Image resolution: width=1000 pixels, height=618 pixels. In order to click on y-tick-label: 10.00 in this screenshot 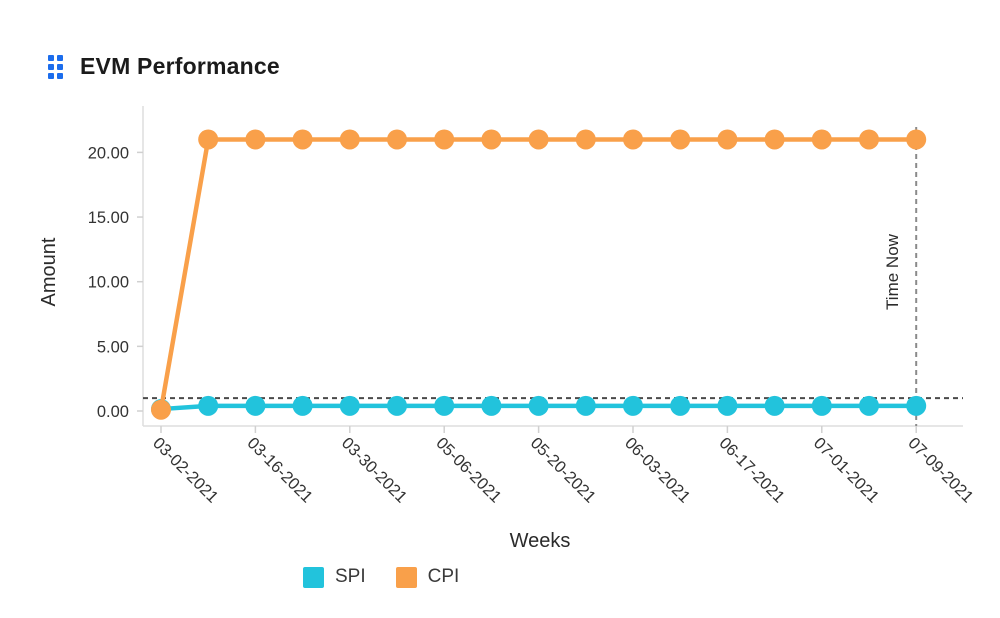, I will do `click(108, 283)`.